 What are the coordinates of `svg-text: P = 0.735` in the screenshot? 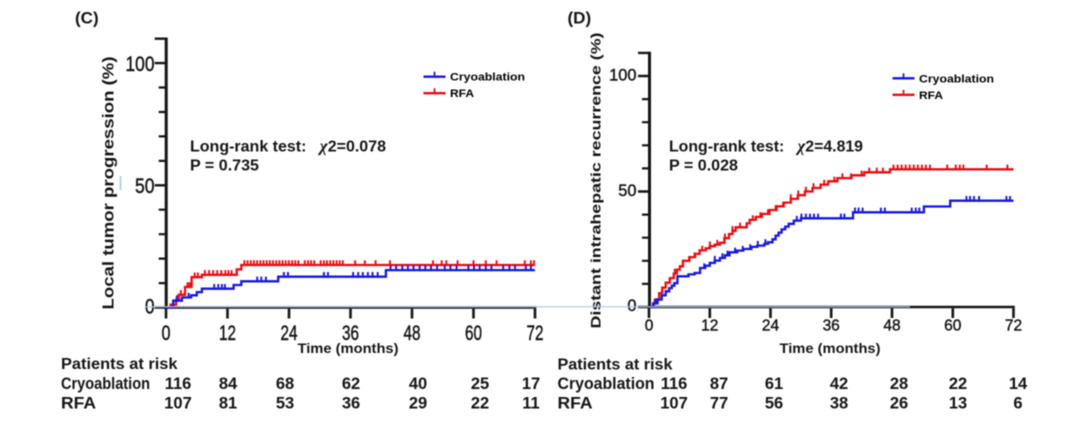 It's located at (224, 165).